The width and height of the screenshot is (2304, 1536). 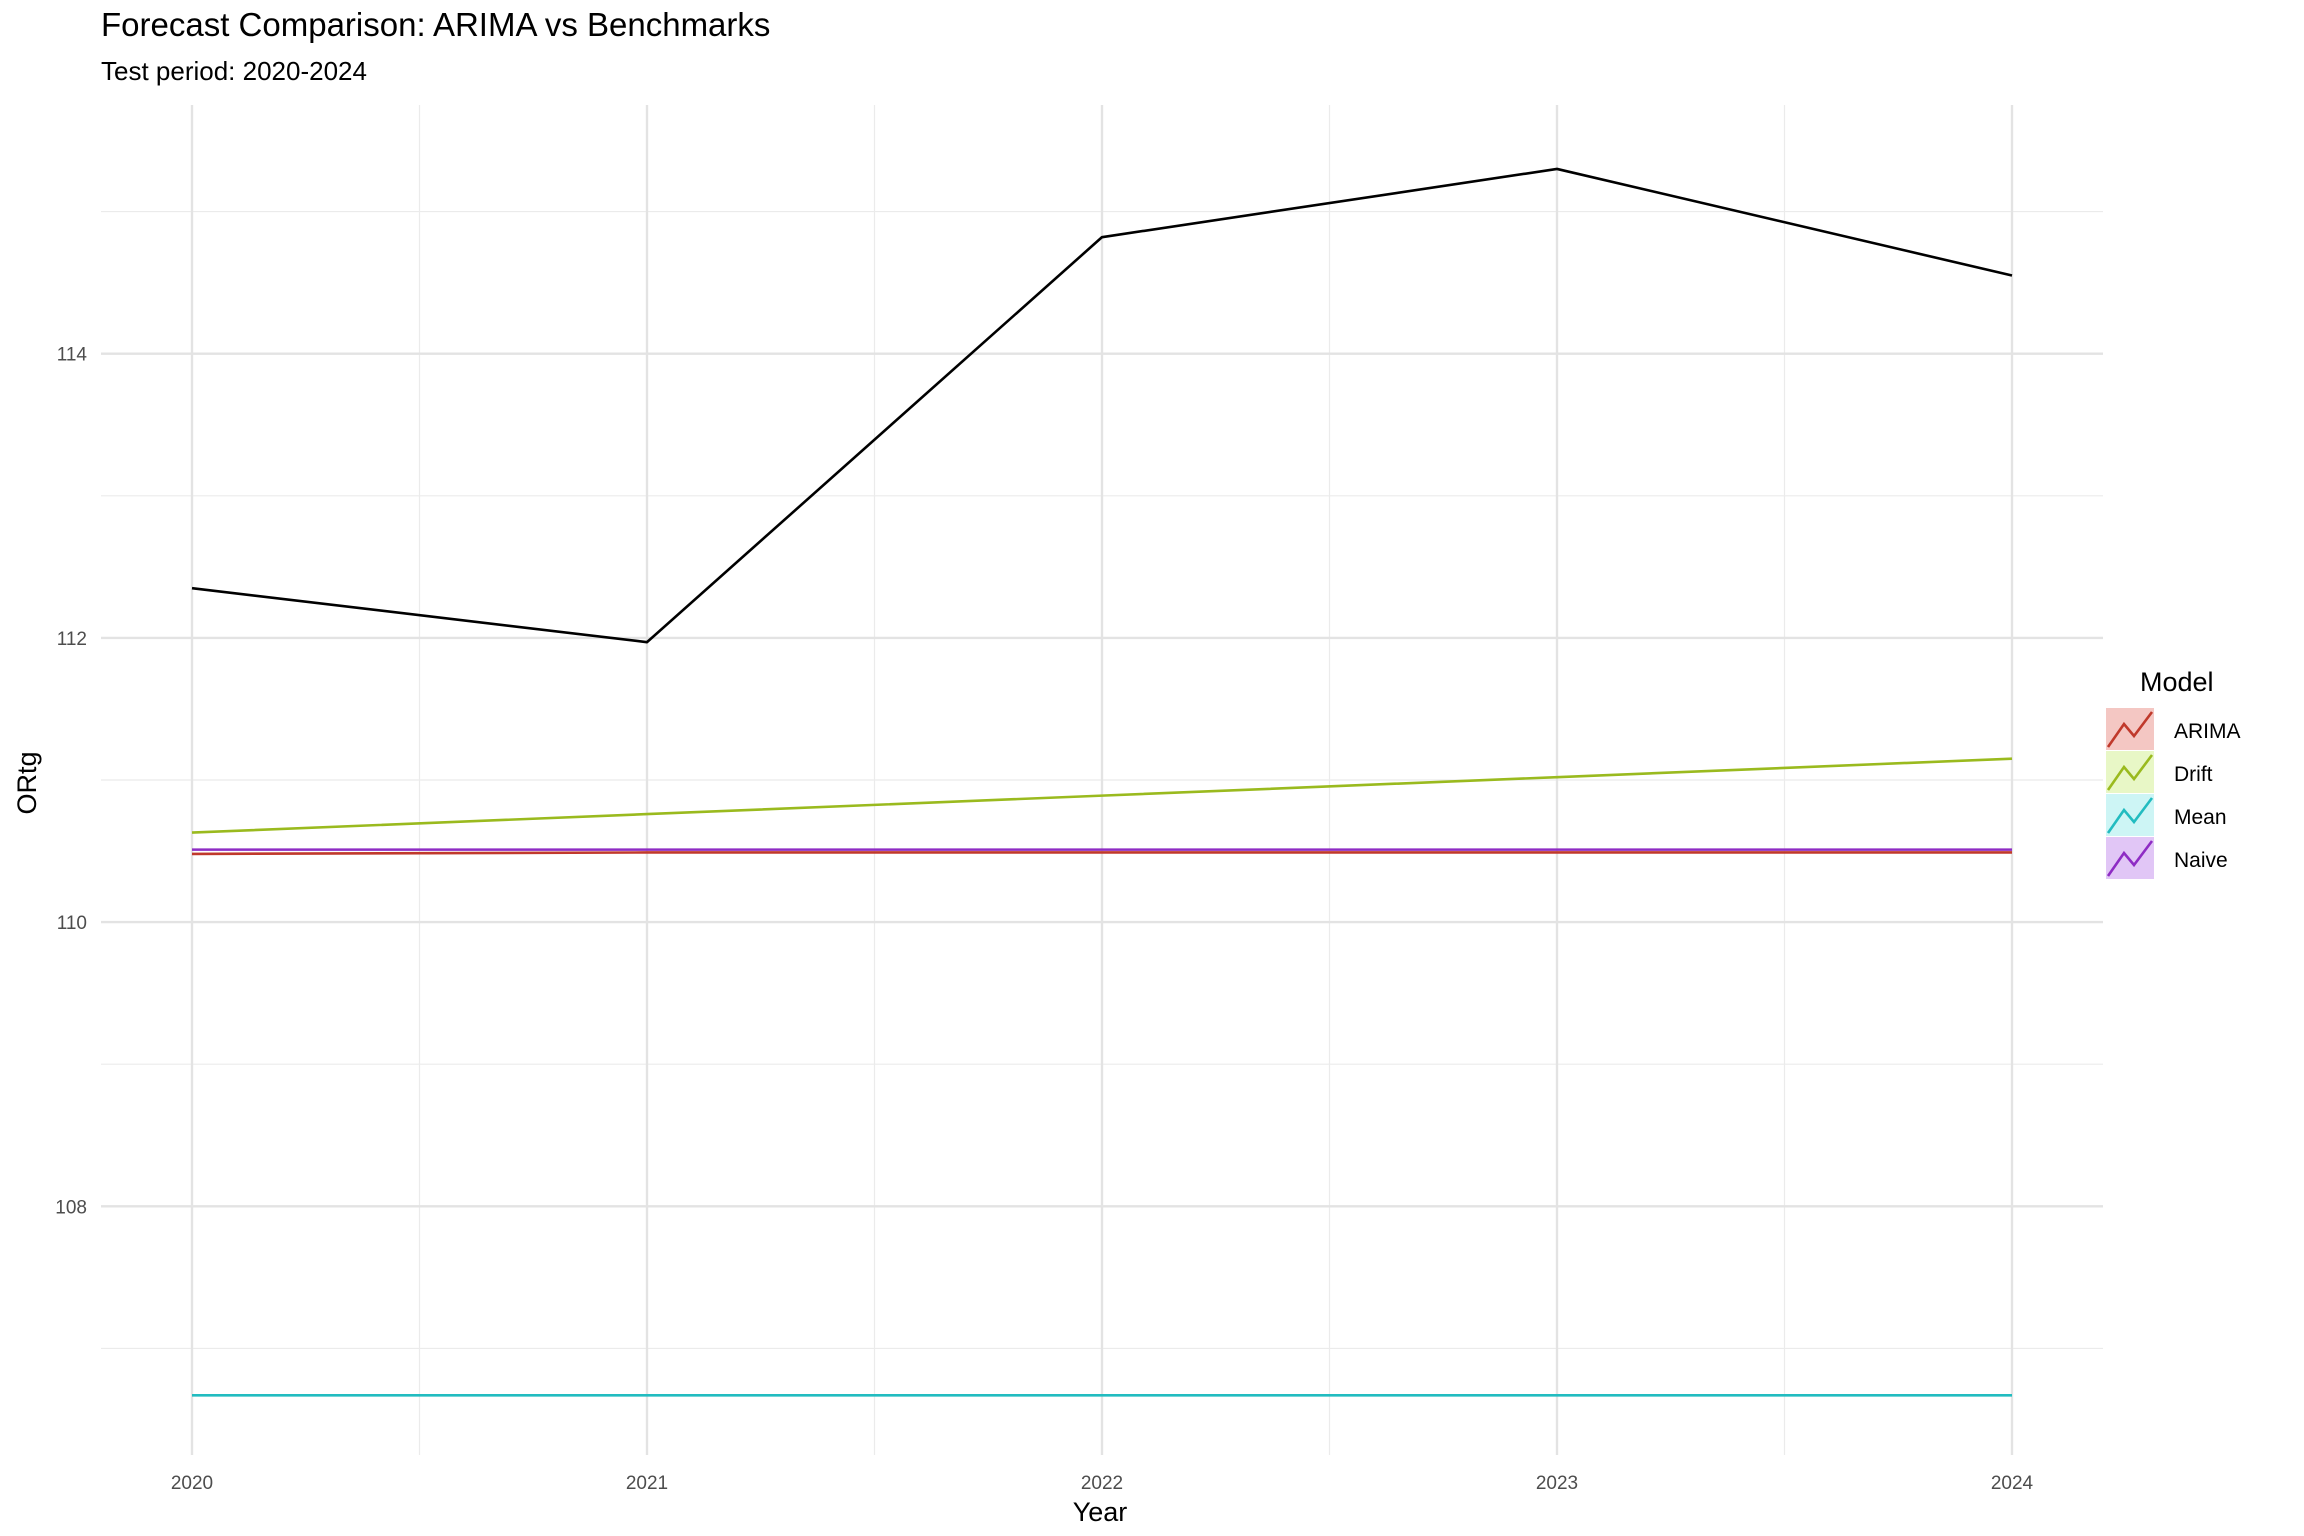 I want to click on chart-subtitle: Test period: 2020-2024, so click(x=234, y=71).